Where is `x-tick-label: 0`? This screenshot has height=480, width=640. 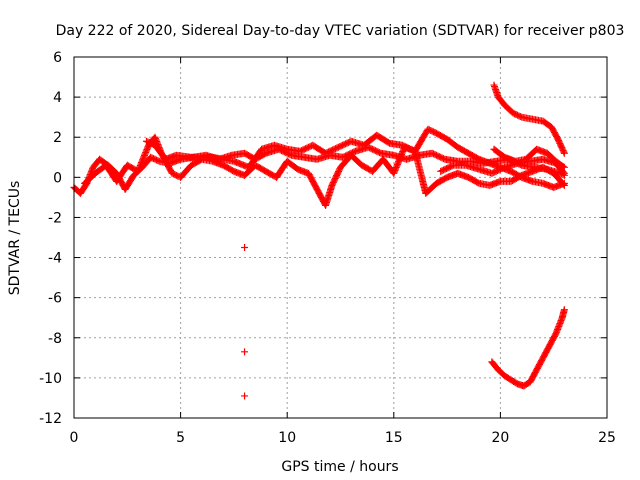
x-tick-label: 0 is located at coordinates (74, 438).